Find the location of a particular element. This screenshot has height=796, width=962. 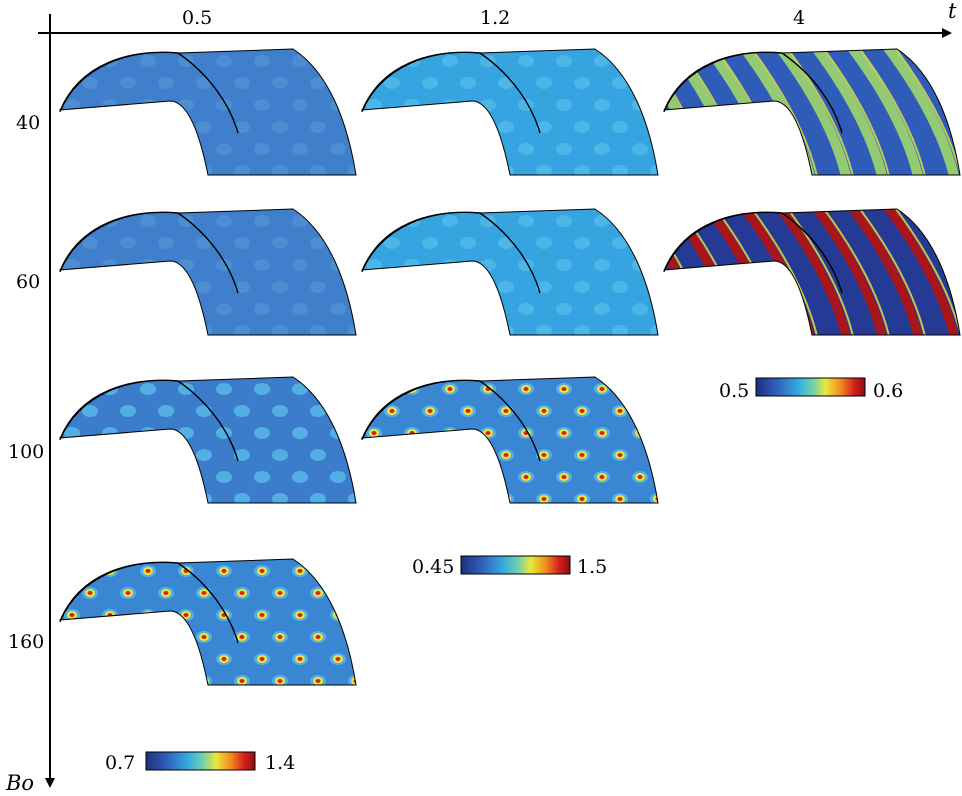

surface-panel-r1-c0 is located at coordinates (208, 272).